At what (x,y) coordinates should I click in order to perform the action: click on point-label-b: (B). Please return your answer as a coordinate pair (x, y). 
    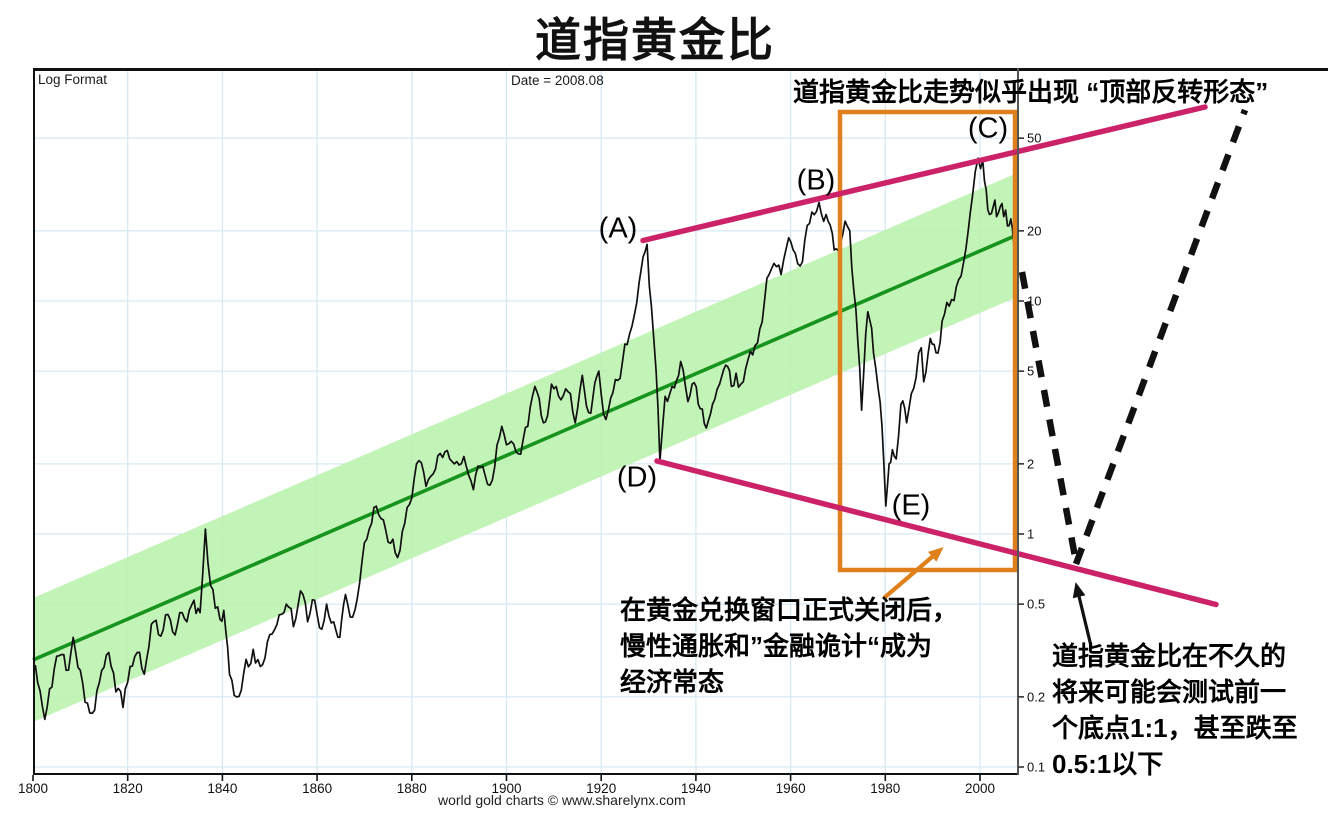
    Looking at the image, I should click on (816, 180).